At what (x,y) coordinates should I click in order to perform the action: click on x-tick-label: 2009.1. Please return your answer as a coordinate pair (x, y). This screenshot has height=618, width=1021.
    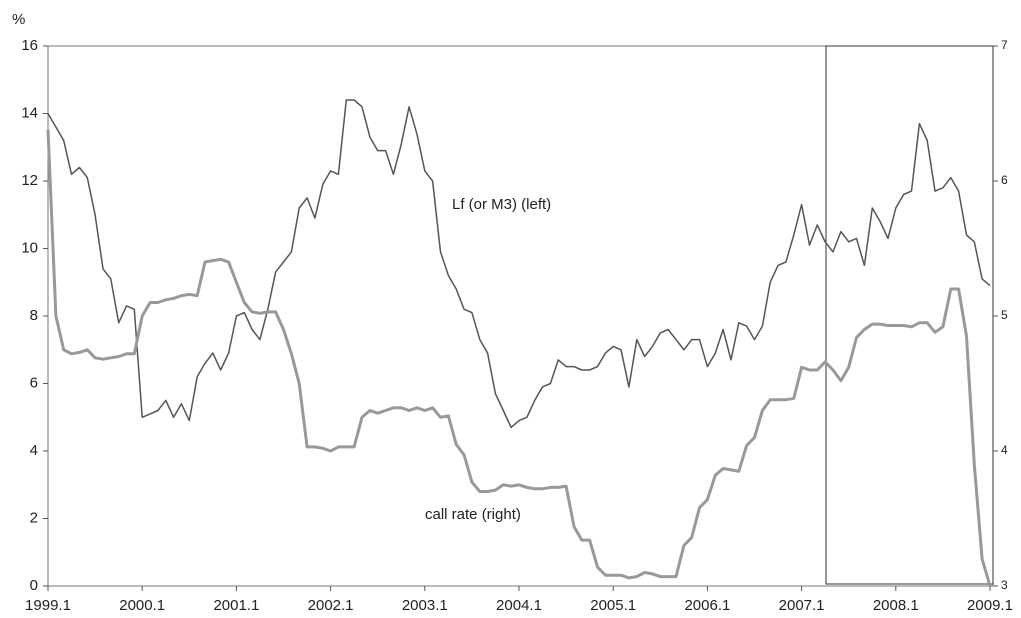
    Looking at the image, I should click on (990, 605).